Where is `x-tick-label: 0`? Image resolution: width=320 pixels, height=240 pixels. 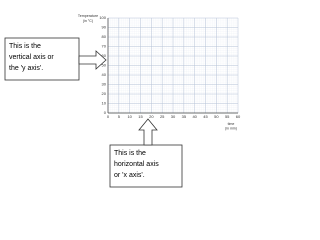
x-tick-label: 0 is located at coordinates (108, 116).